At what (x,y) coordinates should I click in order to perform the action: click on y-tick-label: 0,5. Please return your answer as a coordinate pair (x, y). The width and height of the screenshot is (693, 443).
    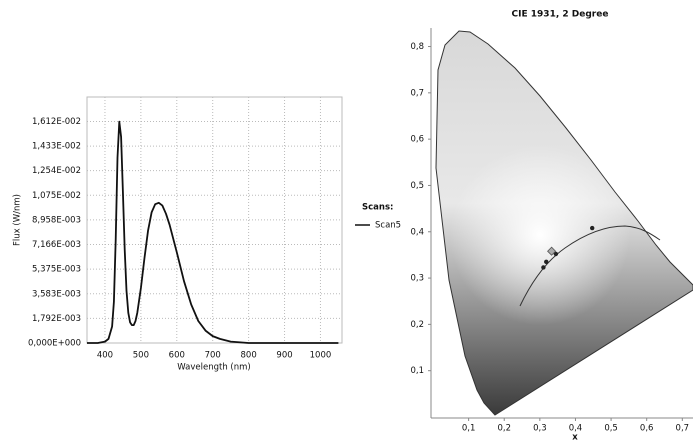
    Looking at the image, I should click on (417, 186).